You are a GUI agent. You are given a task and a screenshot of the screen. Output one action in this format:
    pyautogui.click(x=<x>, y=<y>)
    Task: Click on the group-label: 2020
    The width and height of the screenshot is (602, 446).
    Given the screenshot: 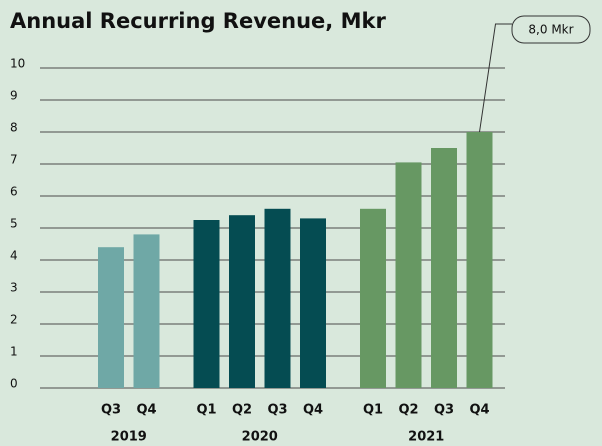 What is the action you would take?
    pyautogui.click(x=260, y=437)
    